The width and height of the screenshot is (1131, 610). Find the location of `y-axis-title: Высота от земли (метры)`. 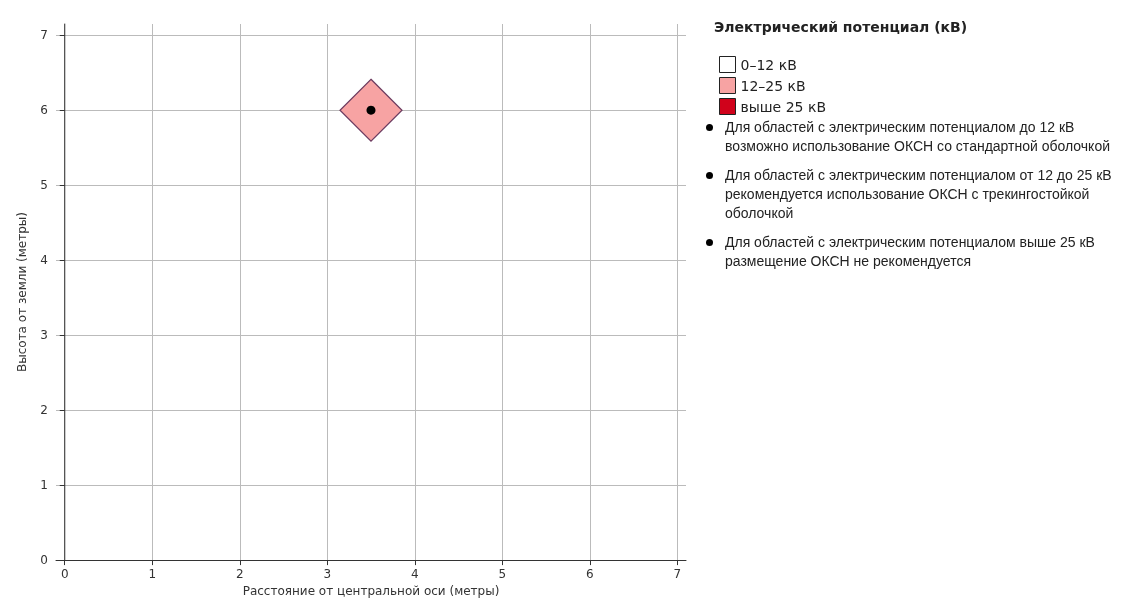

y-axis-title: Высота от земли (метры) is located at coordinates (22, 292).